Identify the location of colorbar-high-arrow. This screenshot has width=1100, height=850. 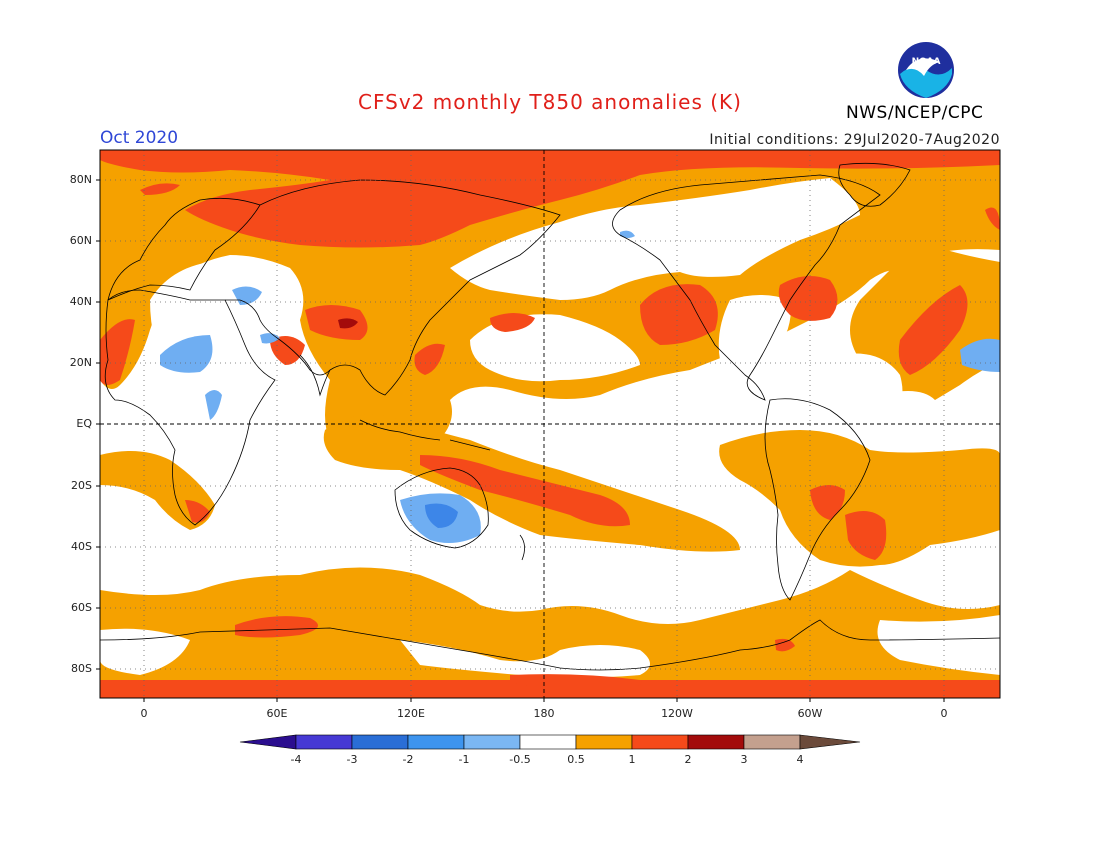
(830, 742).